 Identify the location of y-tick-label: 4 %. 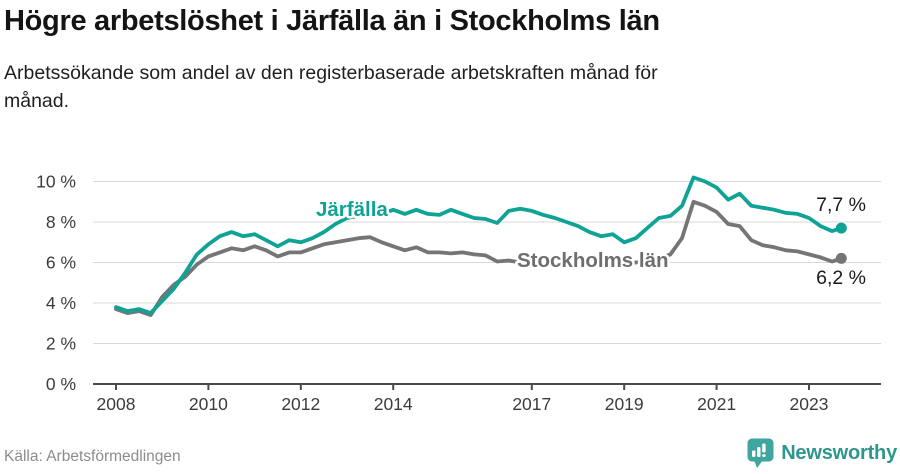
(61, 303).